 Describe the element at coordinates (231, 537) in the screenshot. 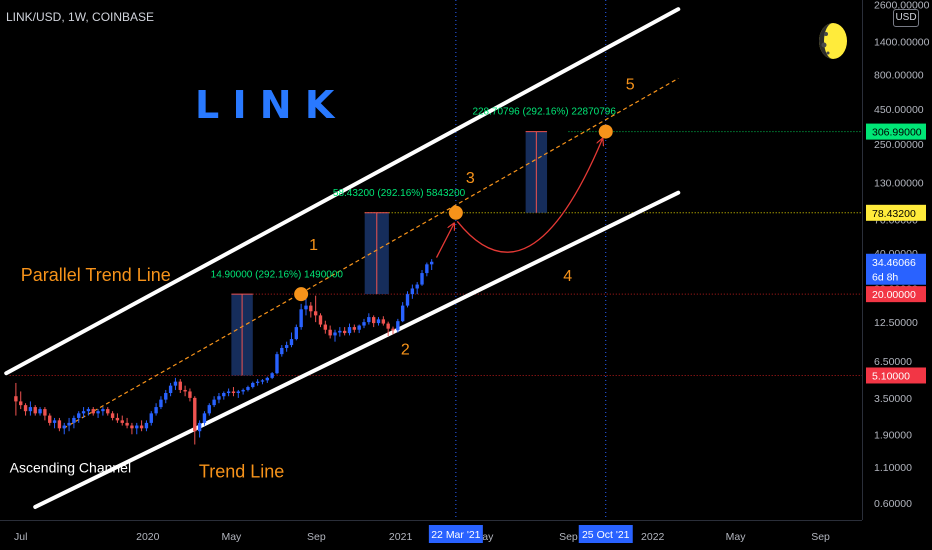

I see `x-tick-label: May` at that location.